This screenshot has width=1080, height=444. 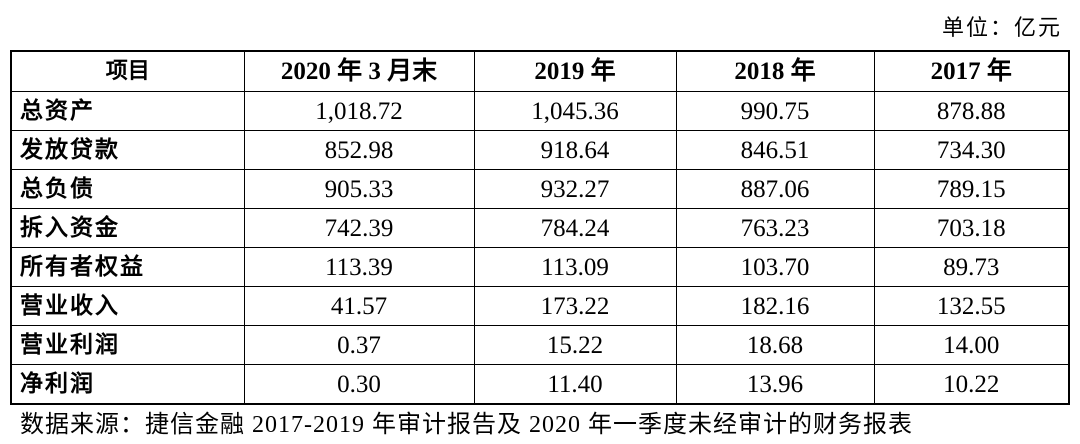 I want to click on cell-value: 878.88, so click(x=971, y=111).